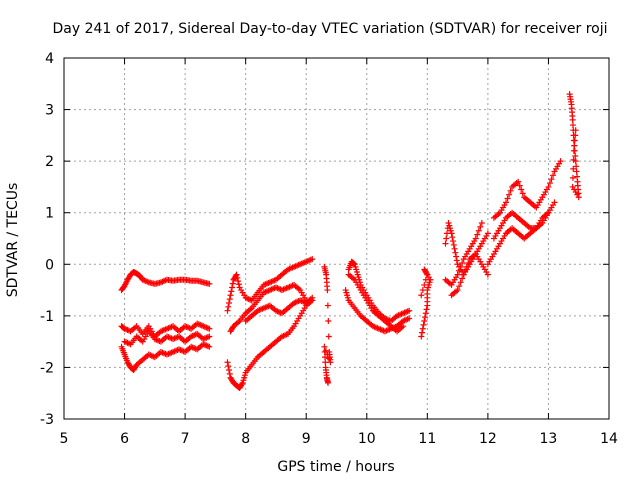 The width and height of the screenshot is (640, 480). What do you see at coordinates (527, 189) in the screenshot?
I see `series-seg-12-13-a` at bounding box center [527, 189].